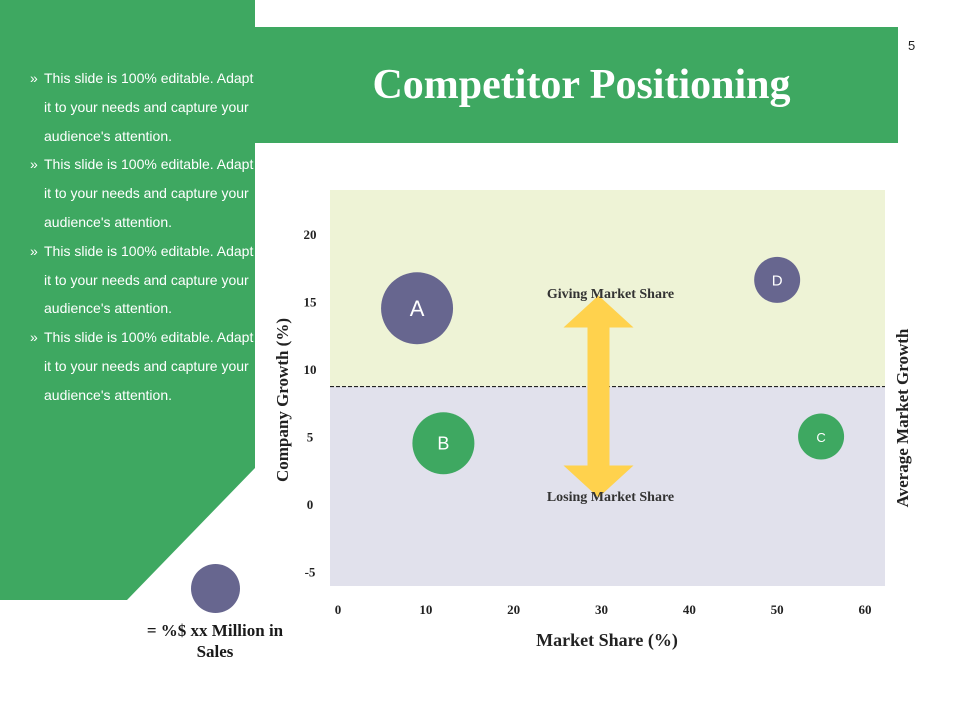 The height and width of the screenshot is (720, 960). Describe the element at coordinates (311, 302) in the screenshot. I see `y-tick-label: 15` at that location.